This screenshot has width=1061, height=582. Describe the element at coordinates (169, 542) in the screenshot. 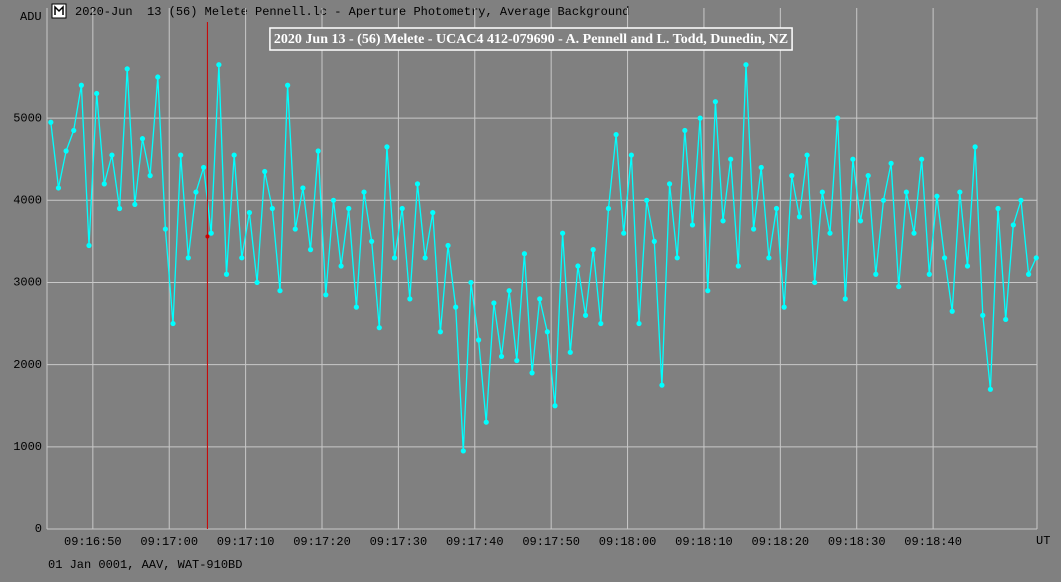

I see `x-tick-label: 09:17:00` at that location.